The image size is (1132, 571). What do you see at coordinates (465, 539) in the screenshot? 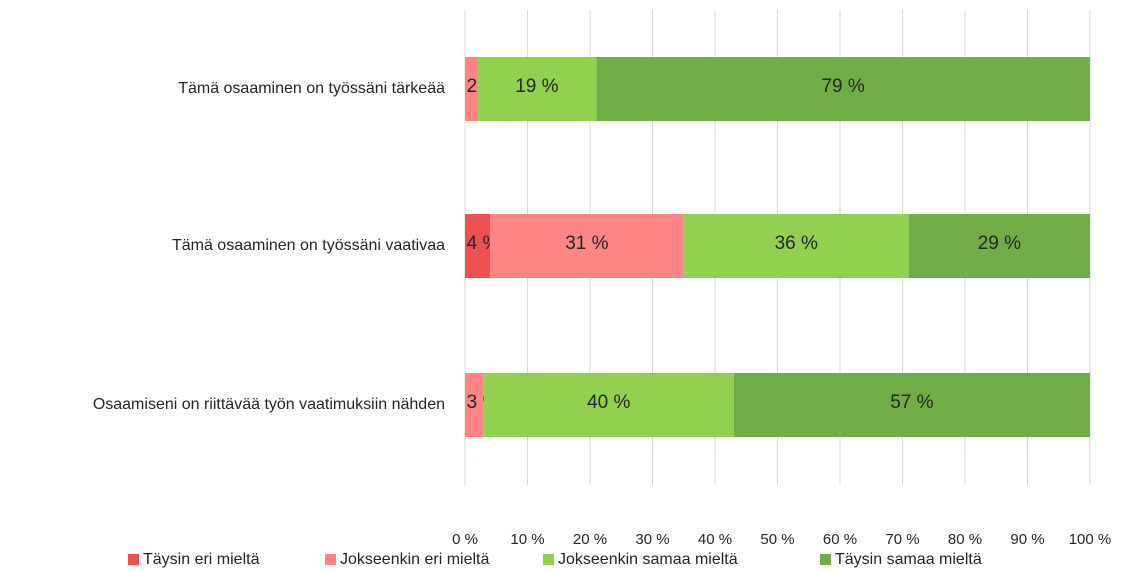
I see `x-tick-label: 0 %` at bounding box center [465, 539].